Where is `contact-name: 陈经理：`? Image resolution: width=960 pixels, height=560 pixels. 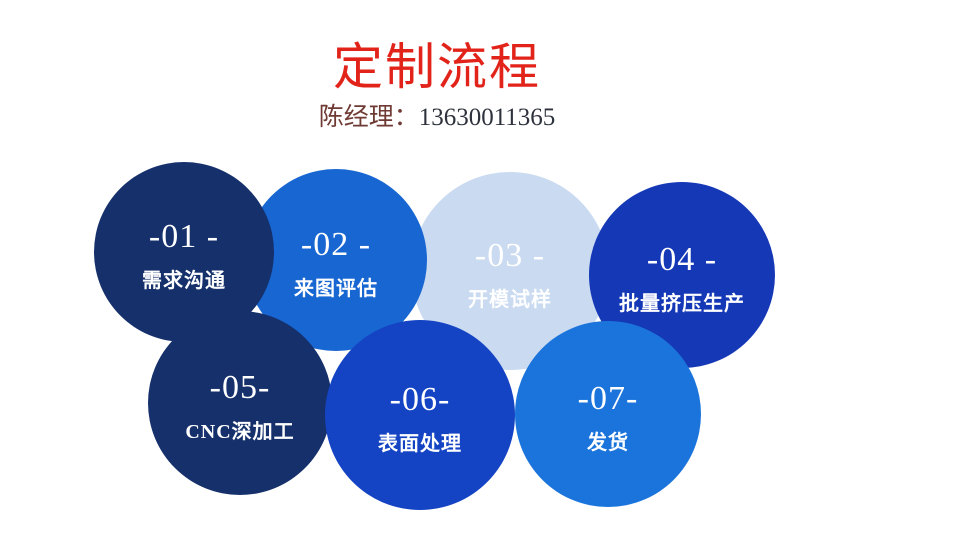 contact-name: 陈经理： is located at coordinates (368, 117).